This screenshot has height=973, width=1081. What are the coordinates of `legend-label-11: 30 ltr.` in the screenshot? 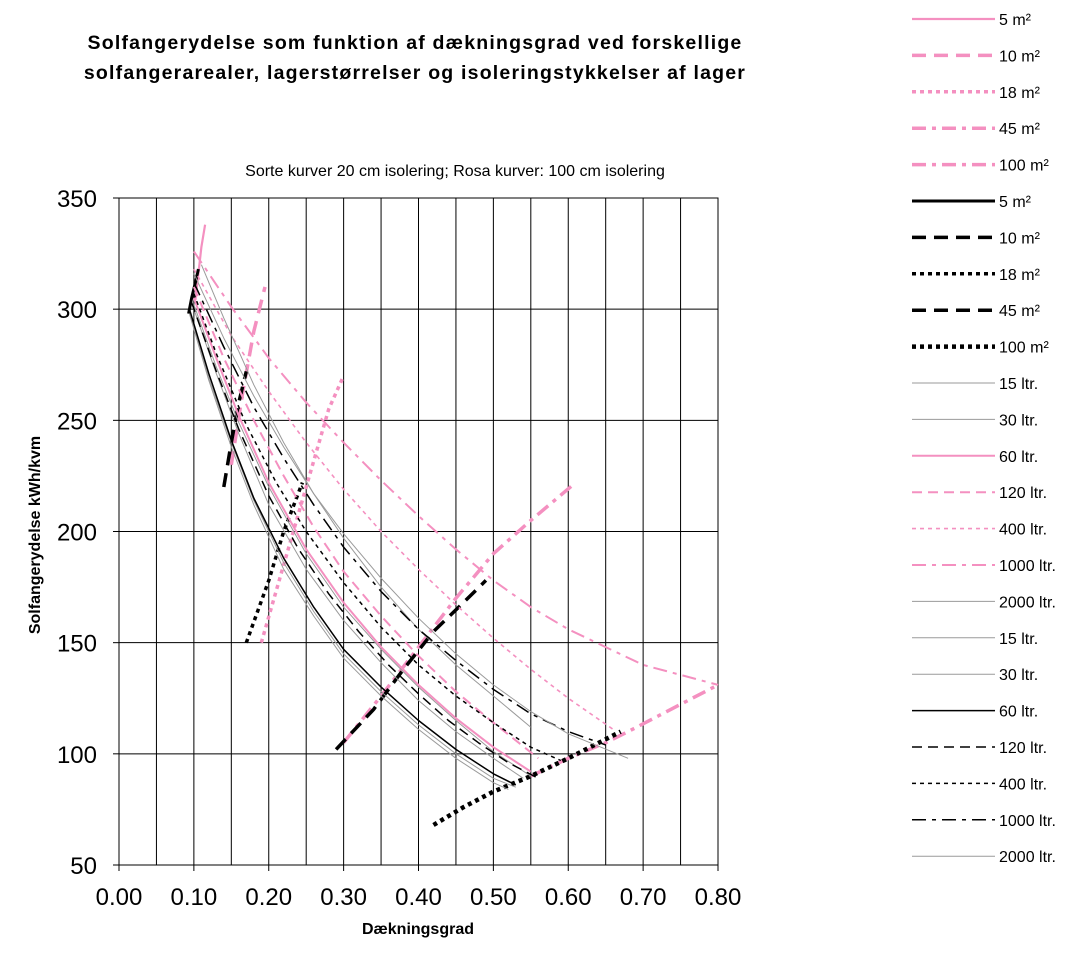 It's located at (1018, 420).